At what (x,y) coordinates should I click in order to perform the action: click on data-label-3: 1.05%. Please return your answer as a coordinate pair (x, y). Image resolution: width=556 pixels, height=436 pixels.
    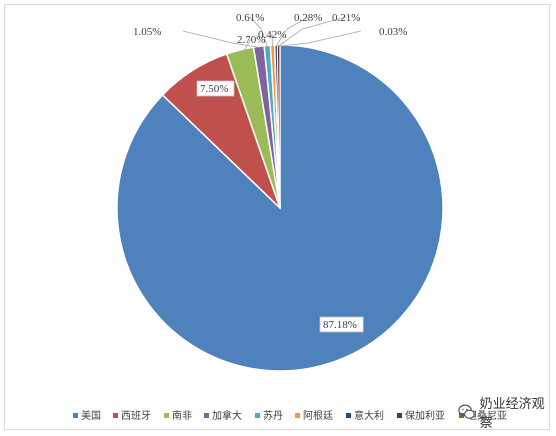
    Looking at the image, I should click on (147, 32).